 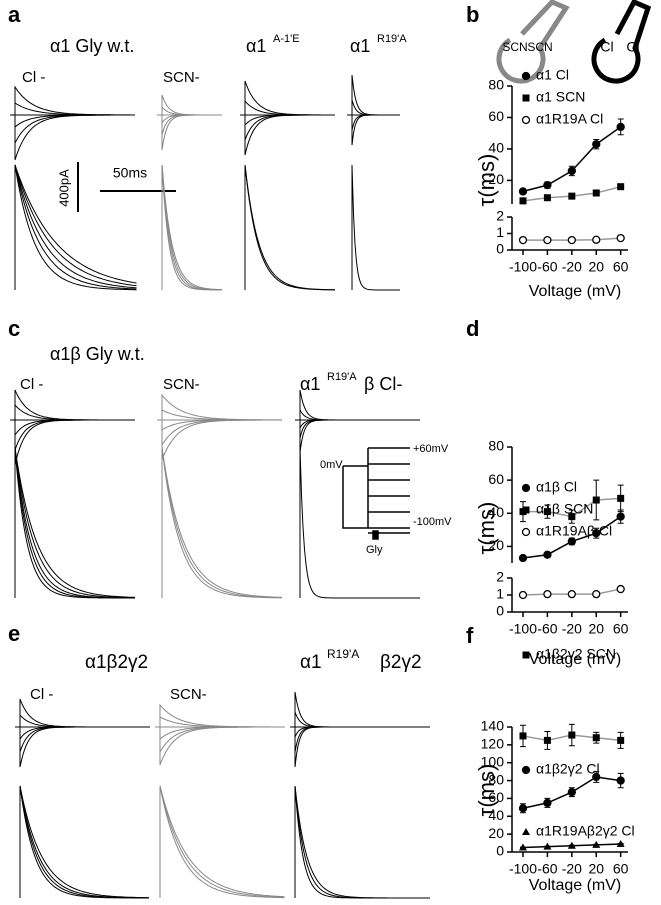 I want to click on legend-label: α1R19Aβ Cl, so click(x=574, y=531).